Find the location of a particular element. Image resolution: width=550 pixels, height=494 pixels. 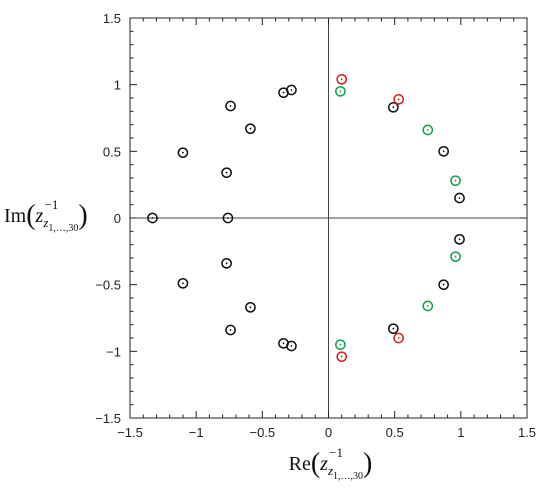

x-axis-label-close-paren: ) is located at coordinates (367, 463).